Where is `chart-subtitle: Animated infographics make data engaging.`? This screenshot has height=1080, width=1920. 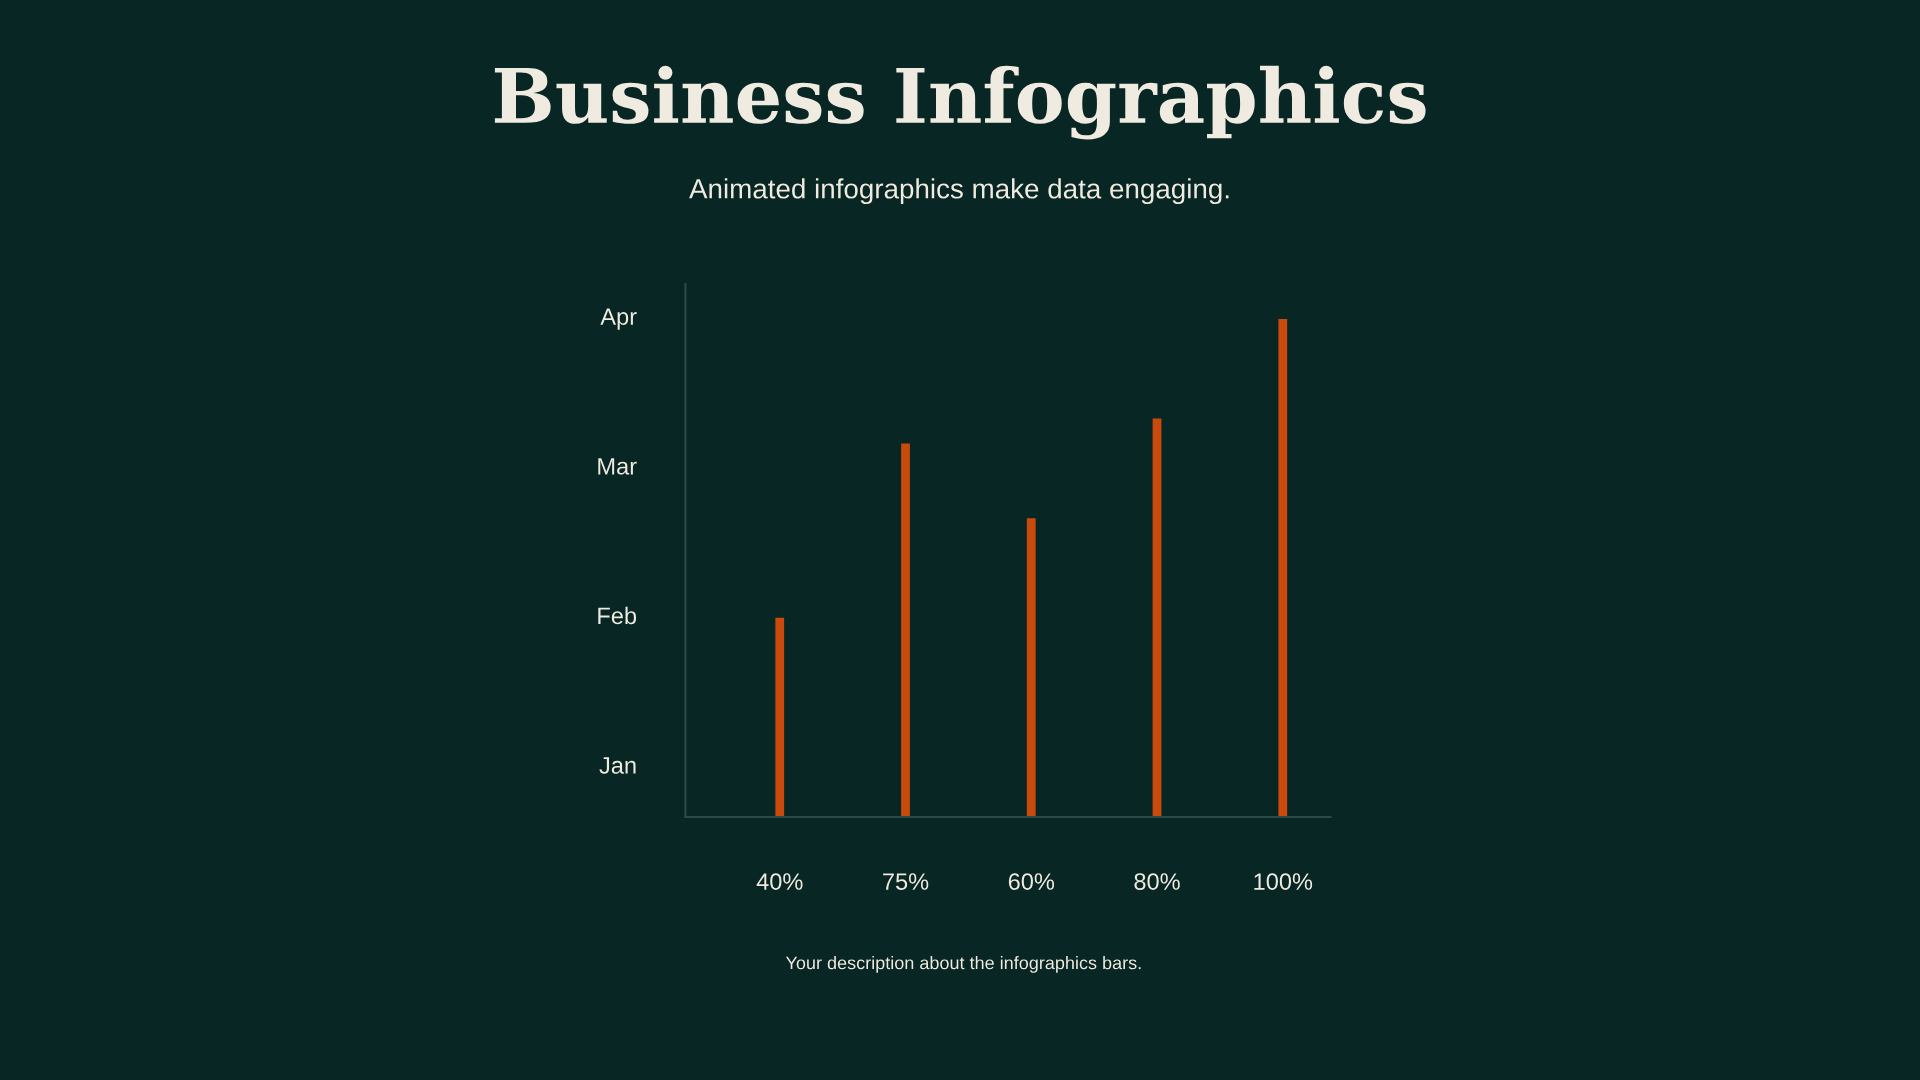 chart-subtitle: Animated infographics make data engaging. is located at coordinates (959, 191).